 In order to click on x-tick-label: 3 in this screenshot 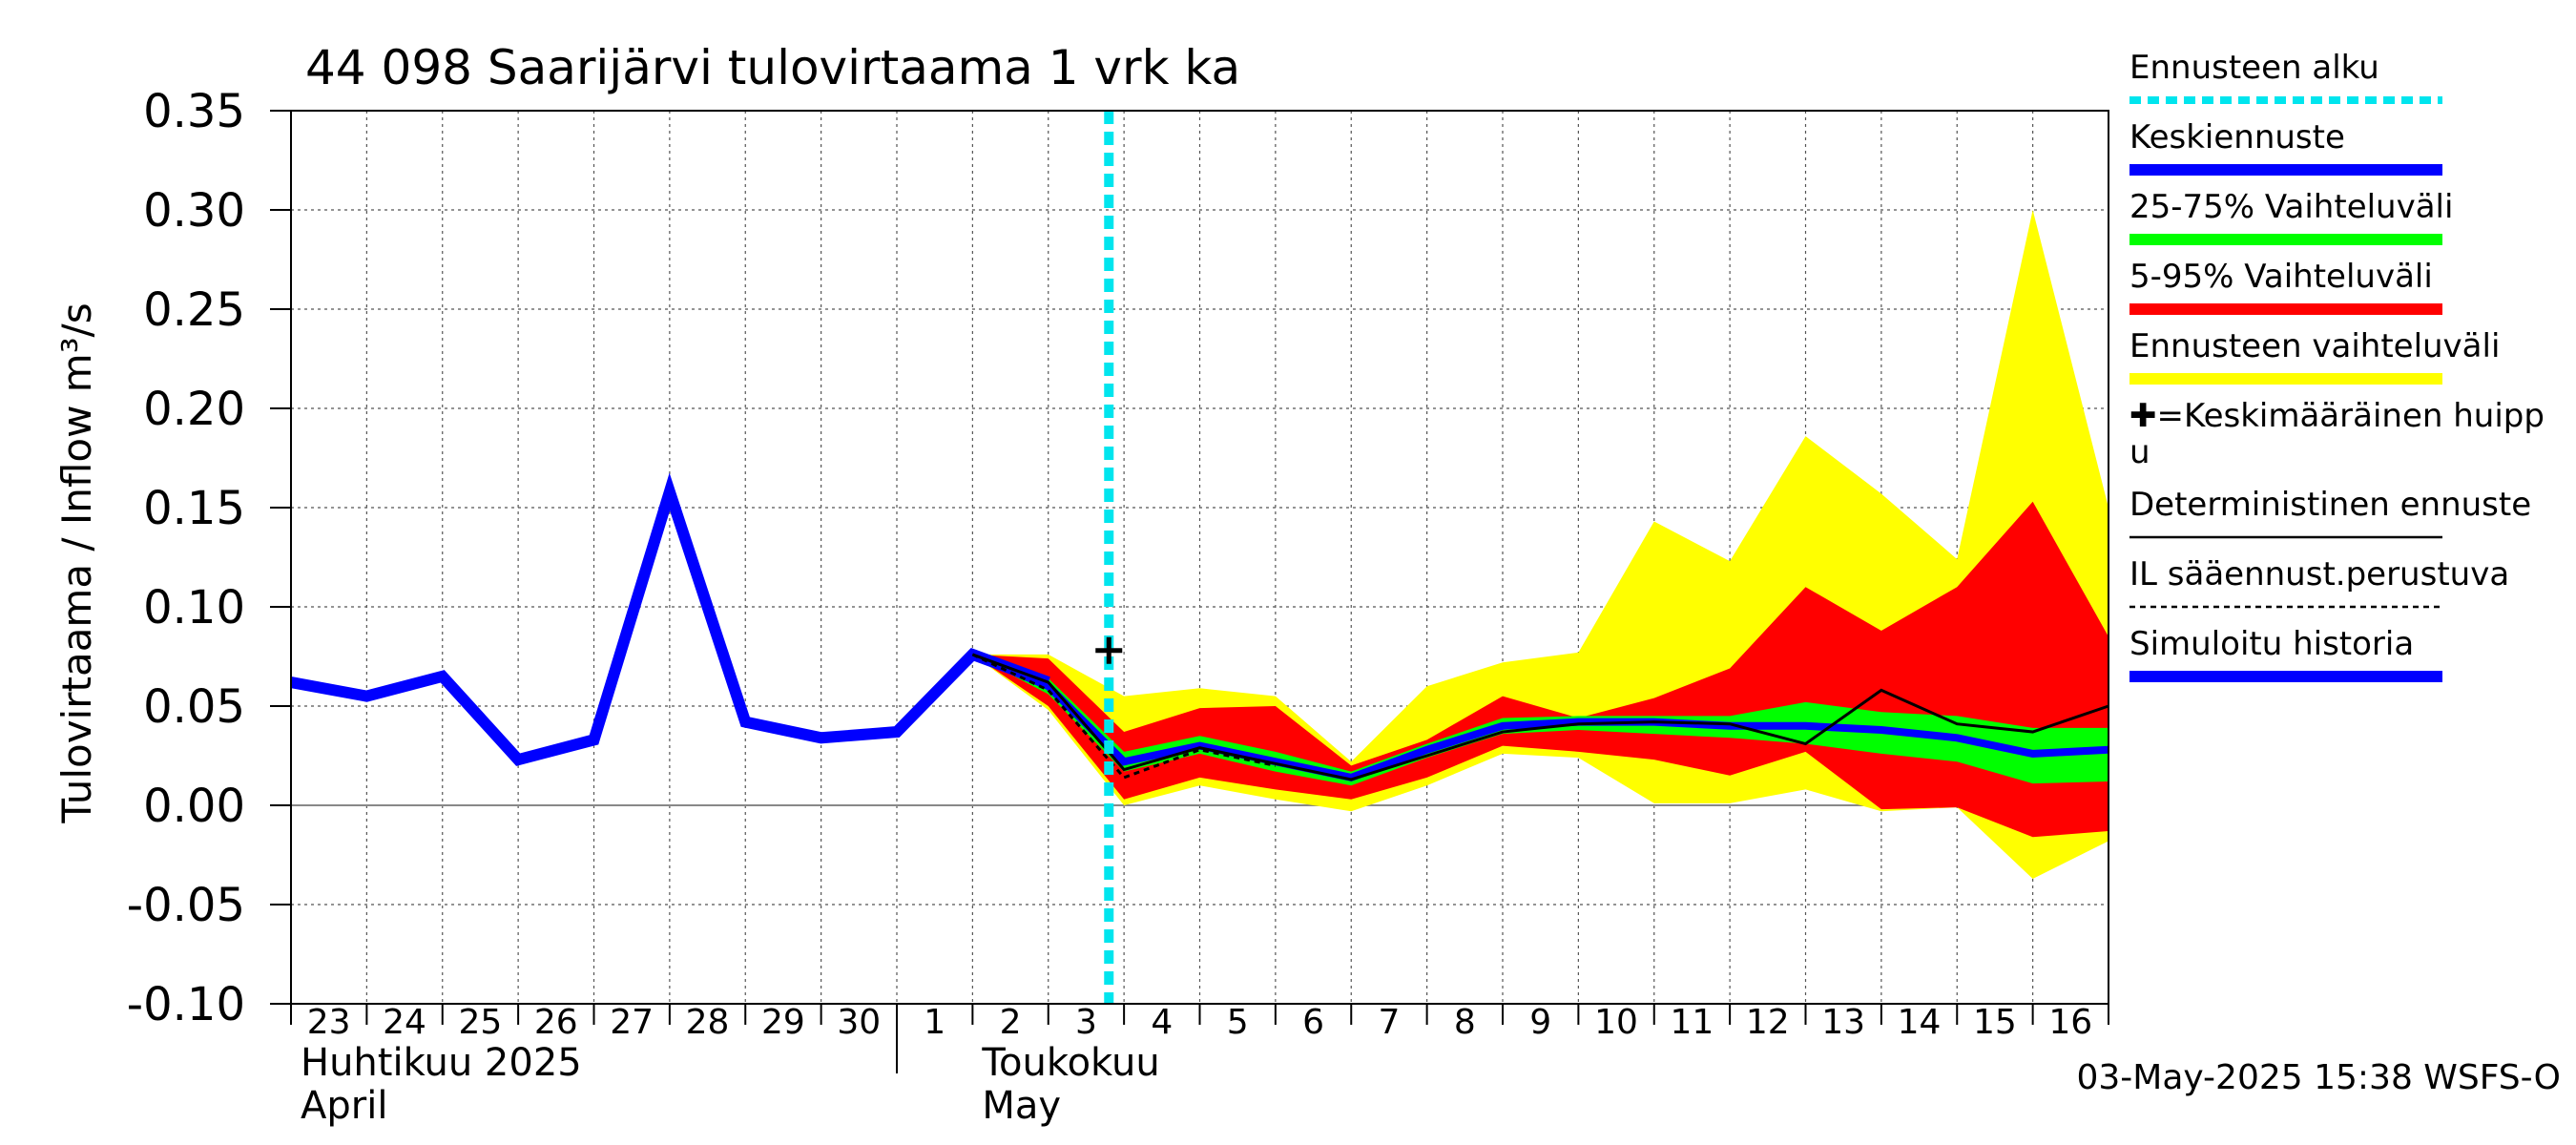, I will do `click(1086, 1022)`.